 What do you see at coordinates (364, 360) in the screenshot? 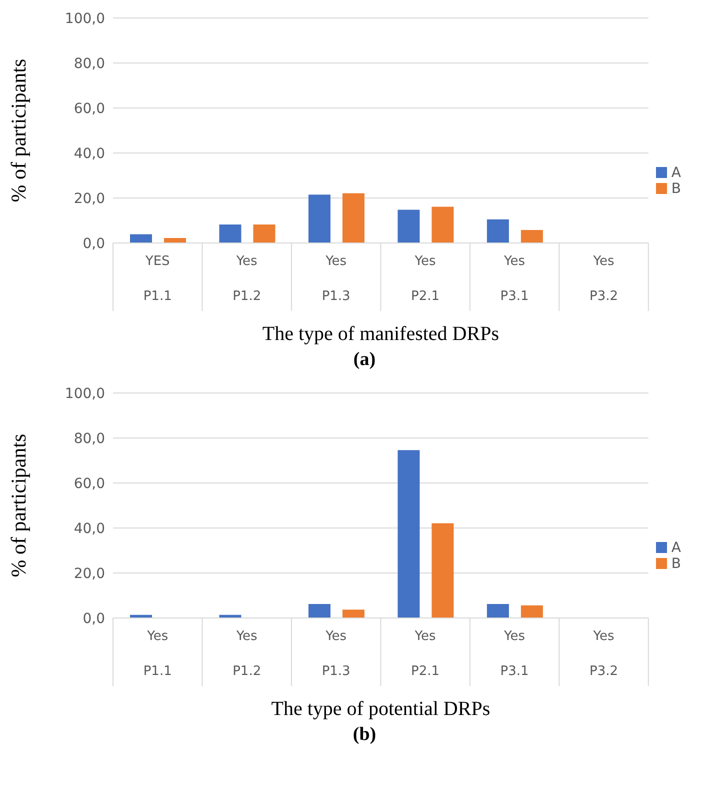
I see `text: (a)` at bounding box center [364, 360].